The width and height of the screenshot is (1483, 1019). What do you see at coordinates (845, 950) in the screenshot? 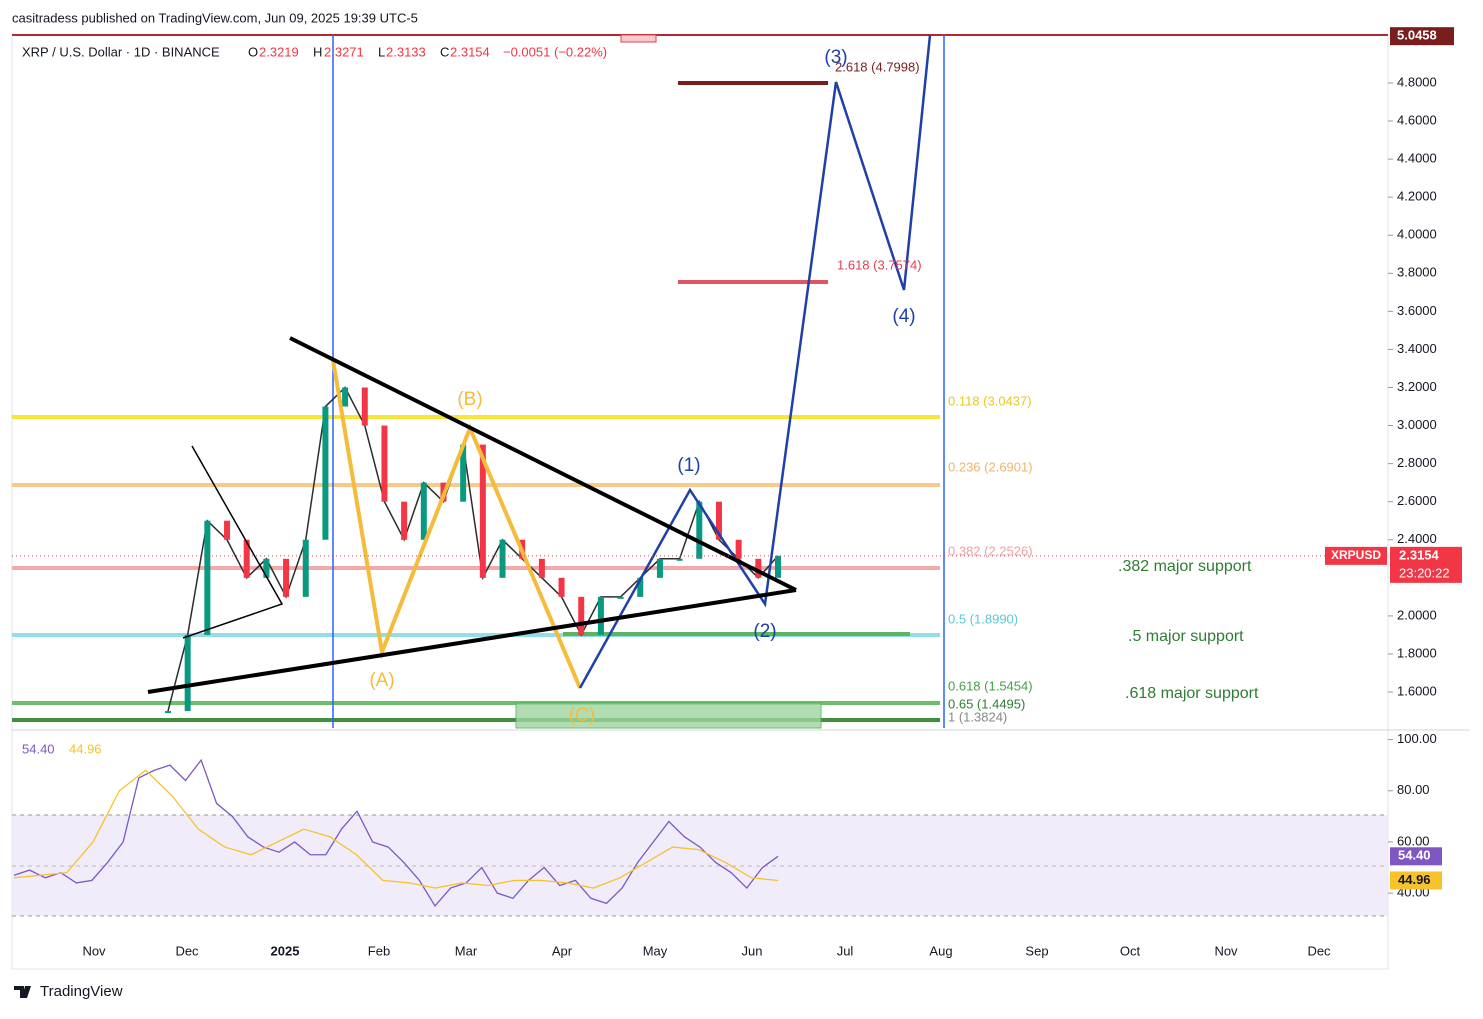
I see `x-tick-label: Jul` at bounding box center [845, 950].